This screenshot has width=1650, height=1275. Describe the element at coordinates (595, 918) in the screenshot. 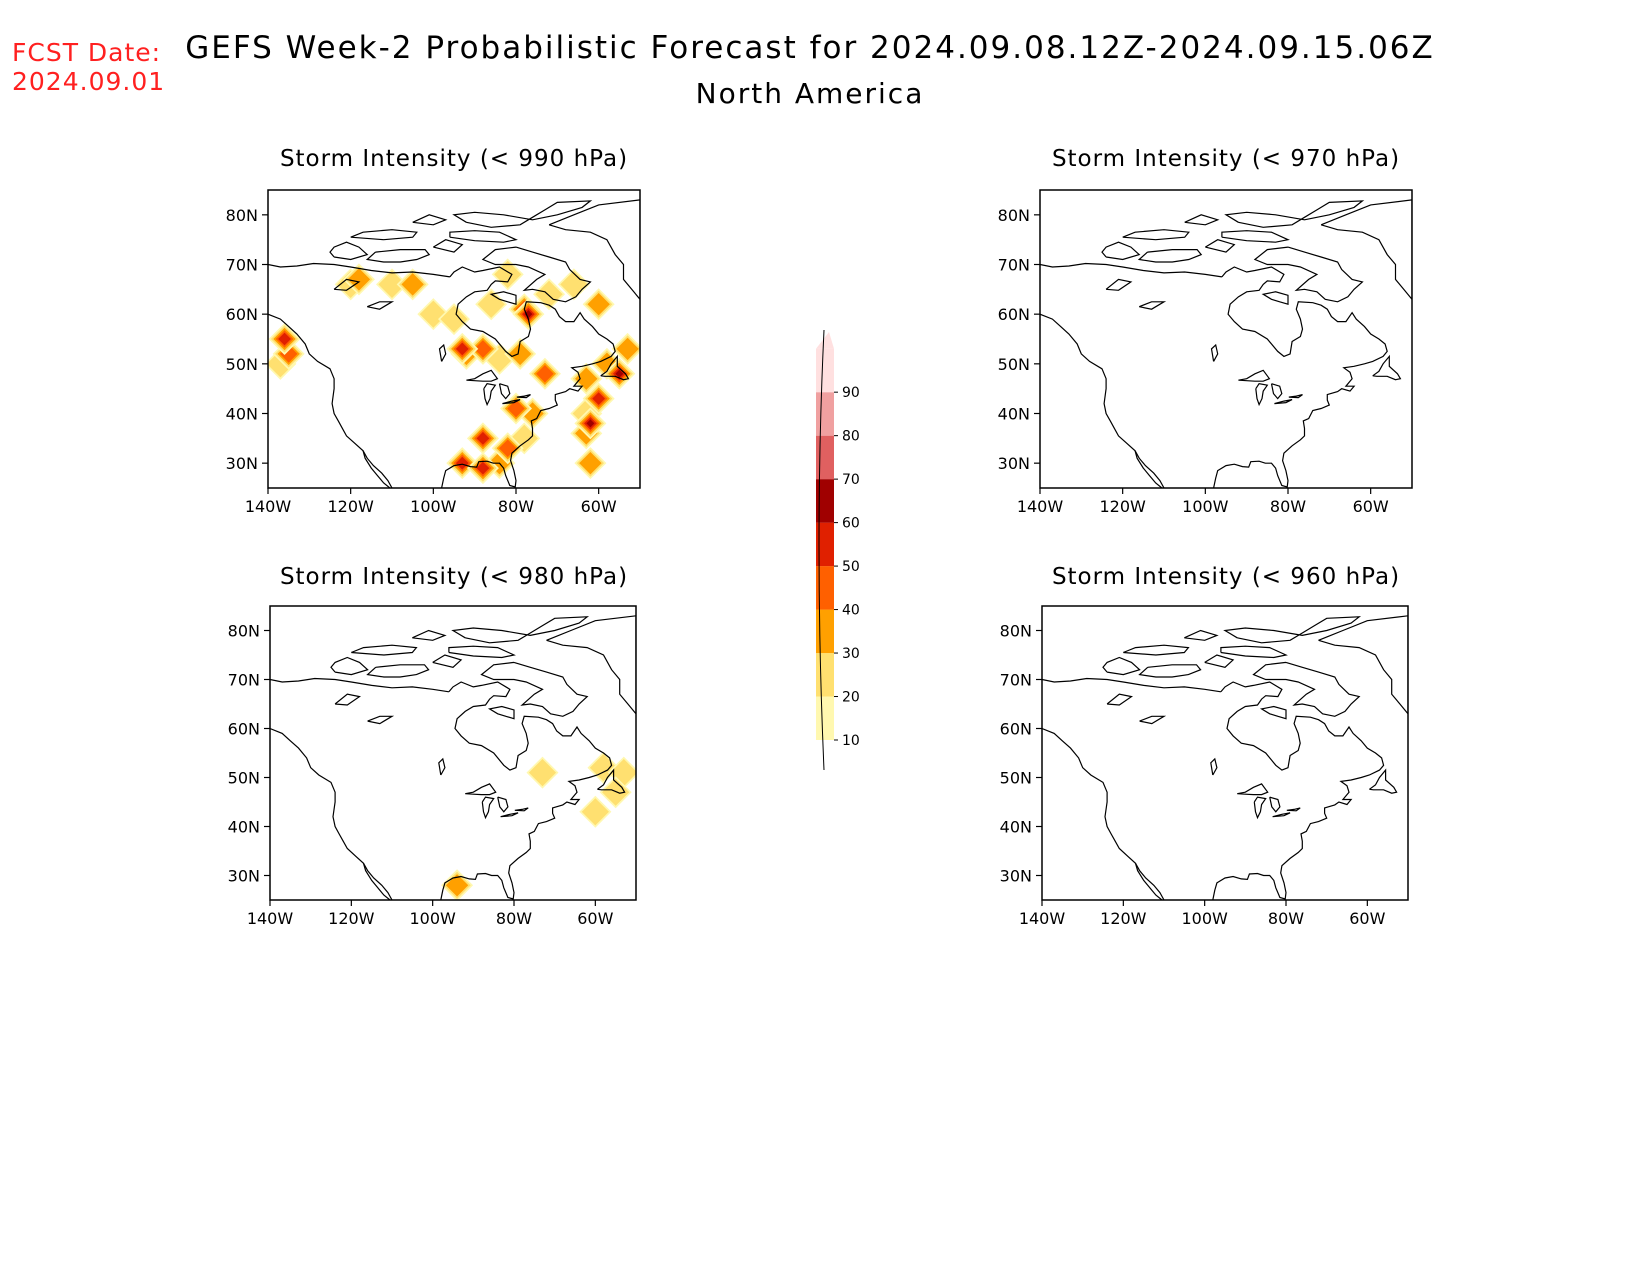

I see `lon-tick-label: 60W` at that location.